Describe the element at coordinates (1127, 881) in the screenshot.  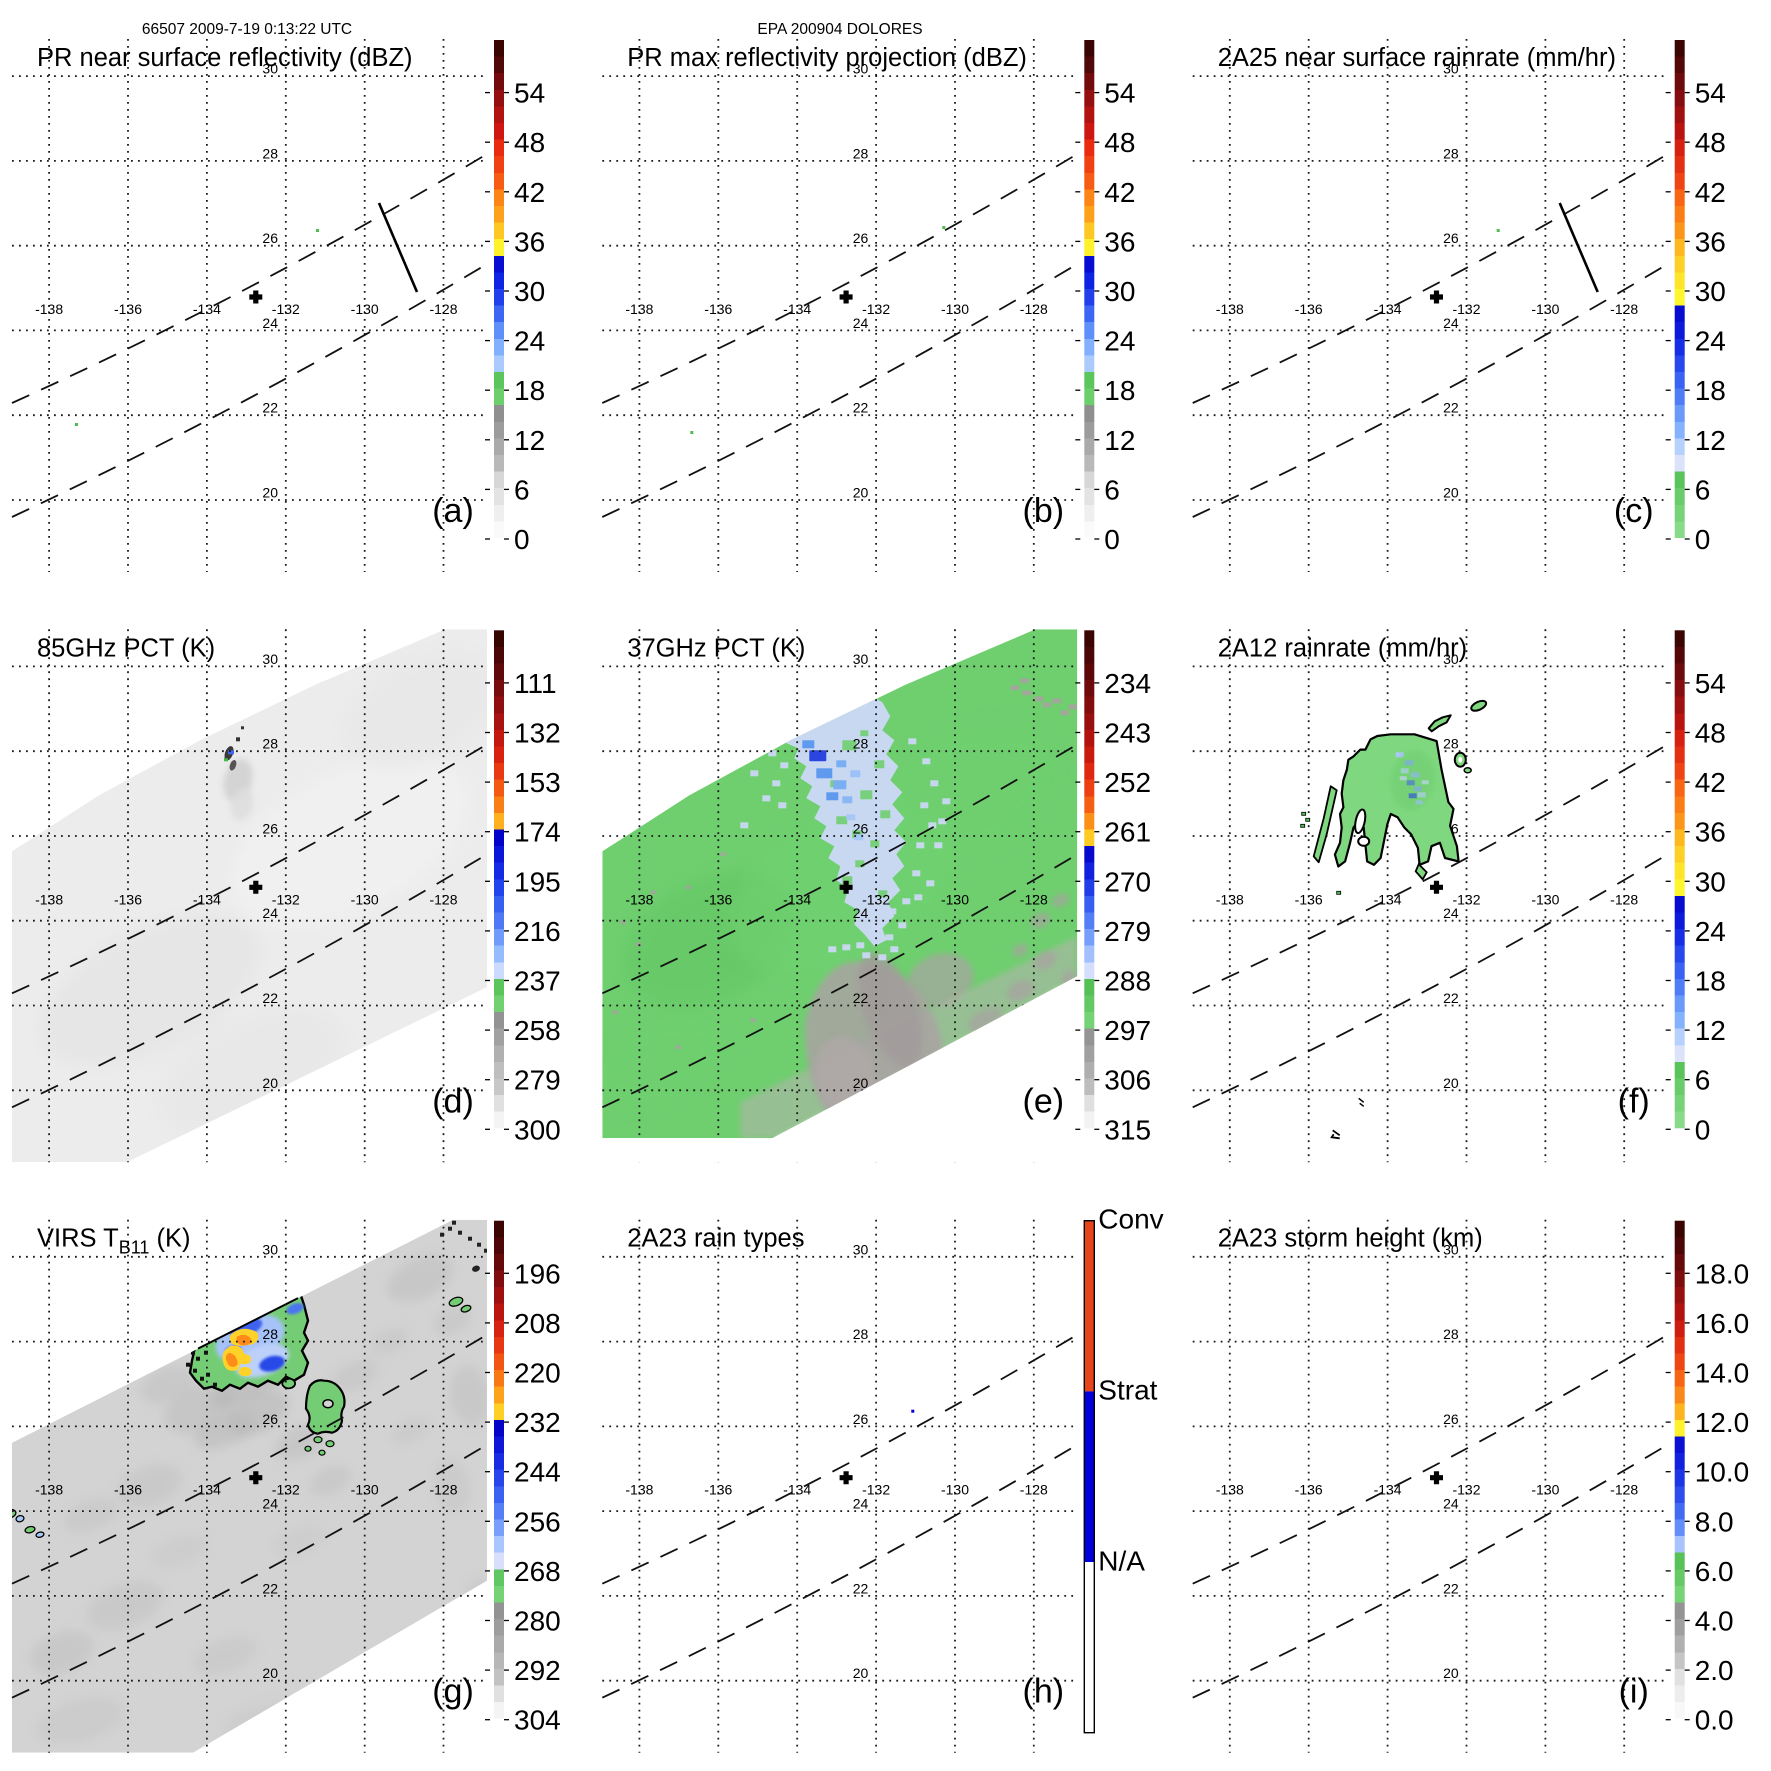
I see `svg-text: 270` at that location.